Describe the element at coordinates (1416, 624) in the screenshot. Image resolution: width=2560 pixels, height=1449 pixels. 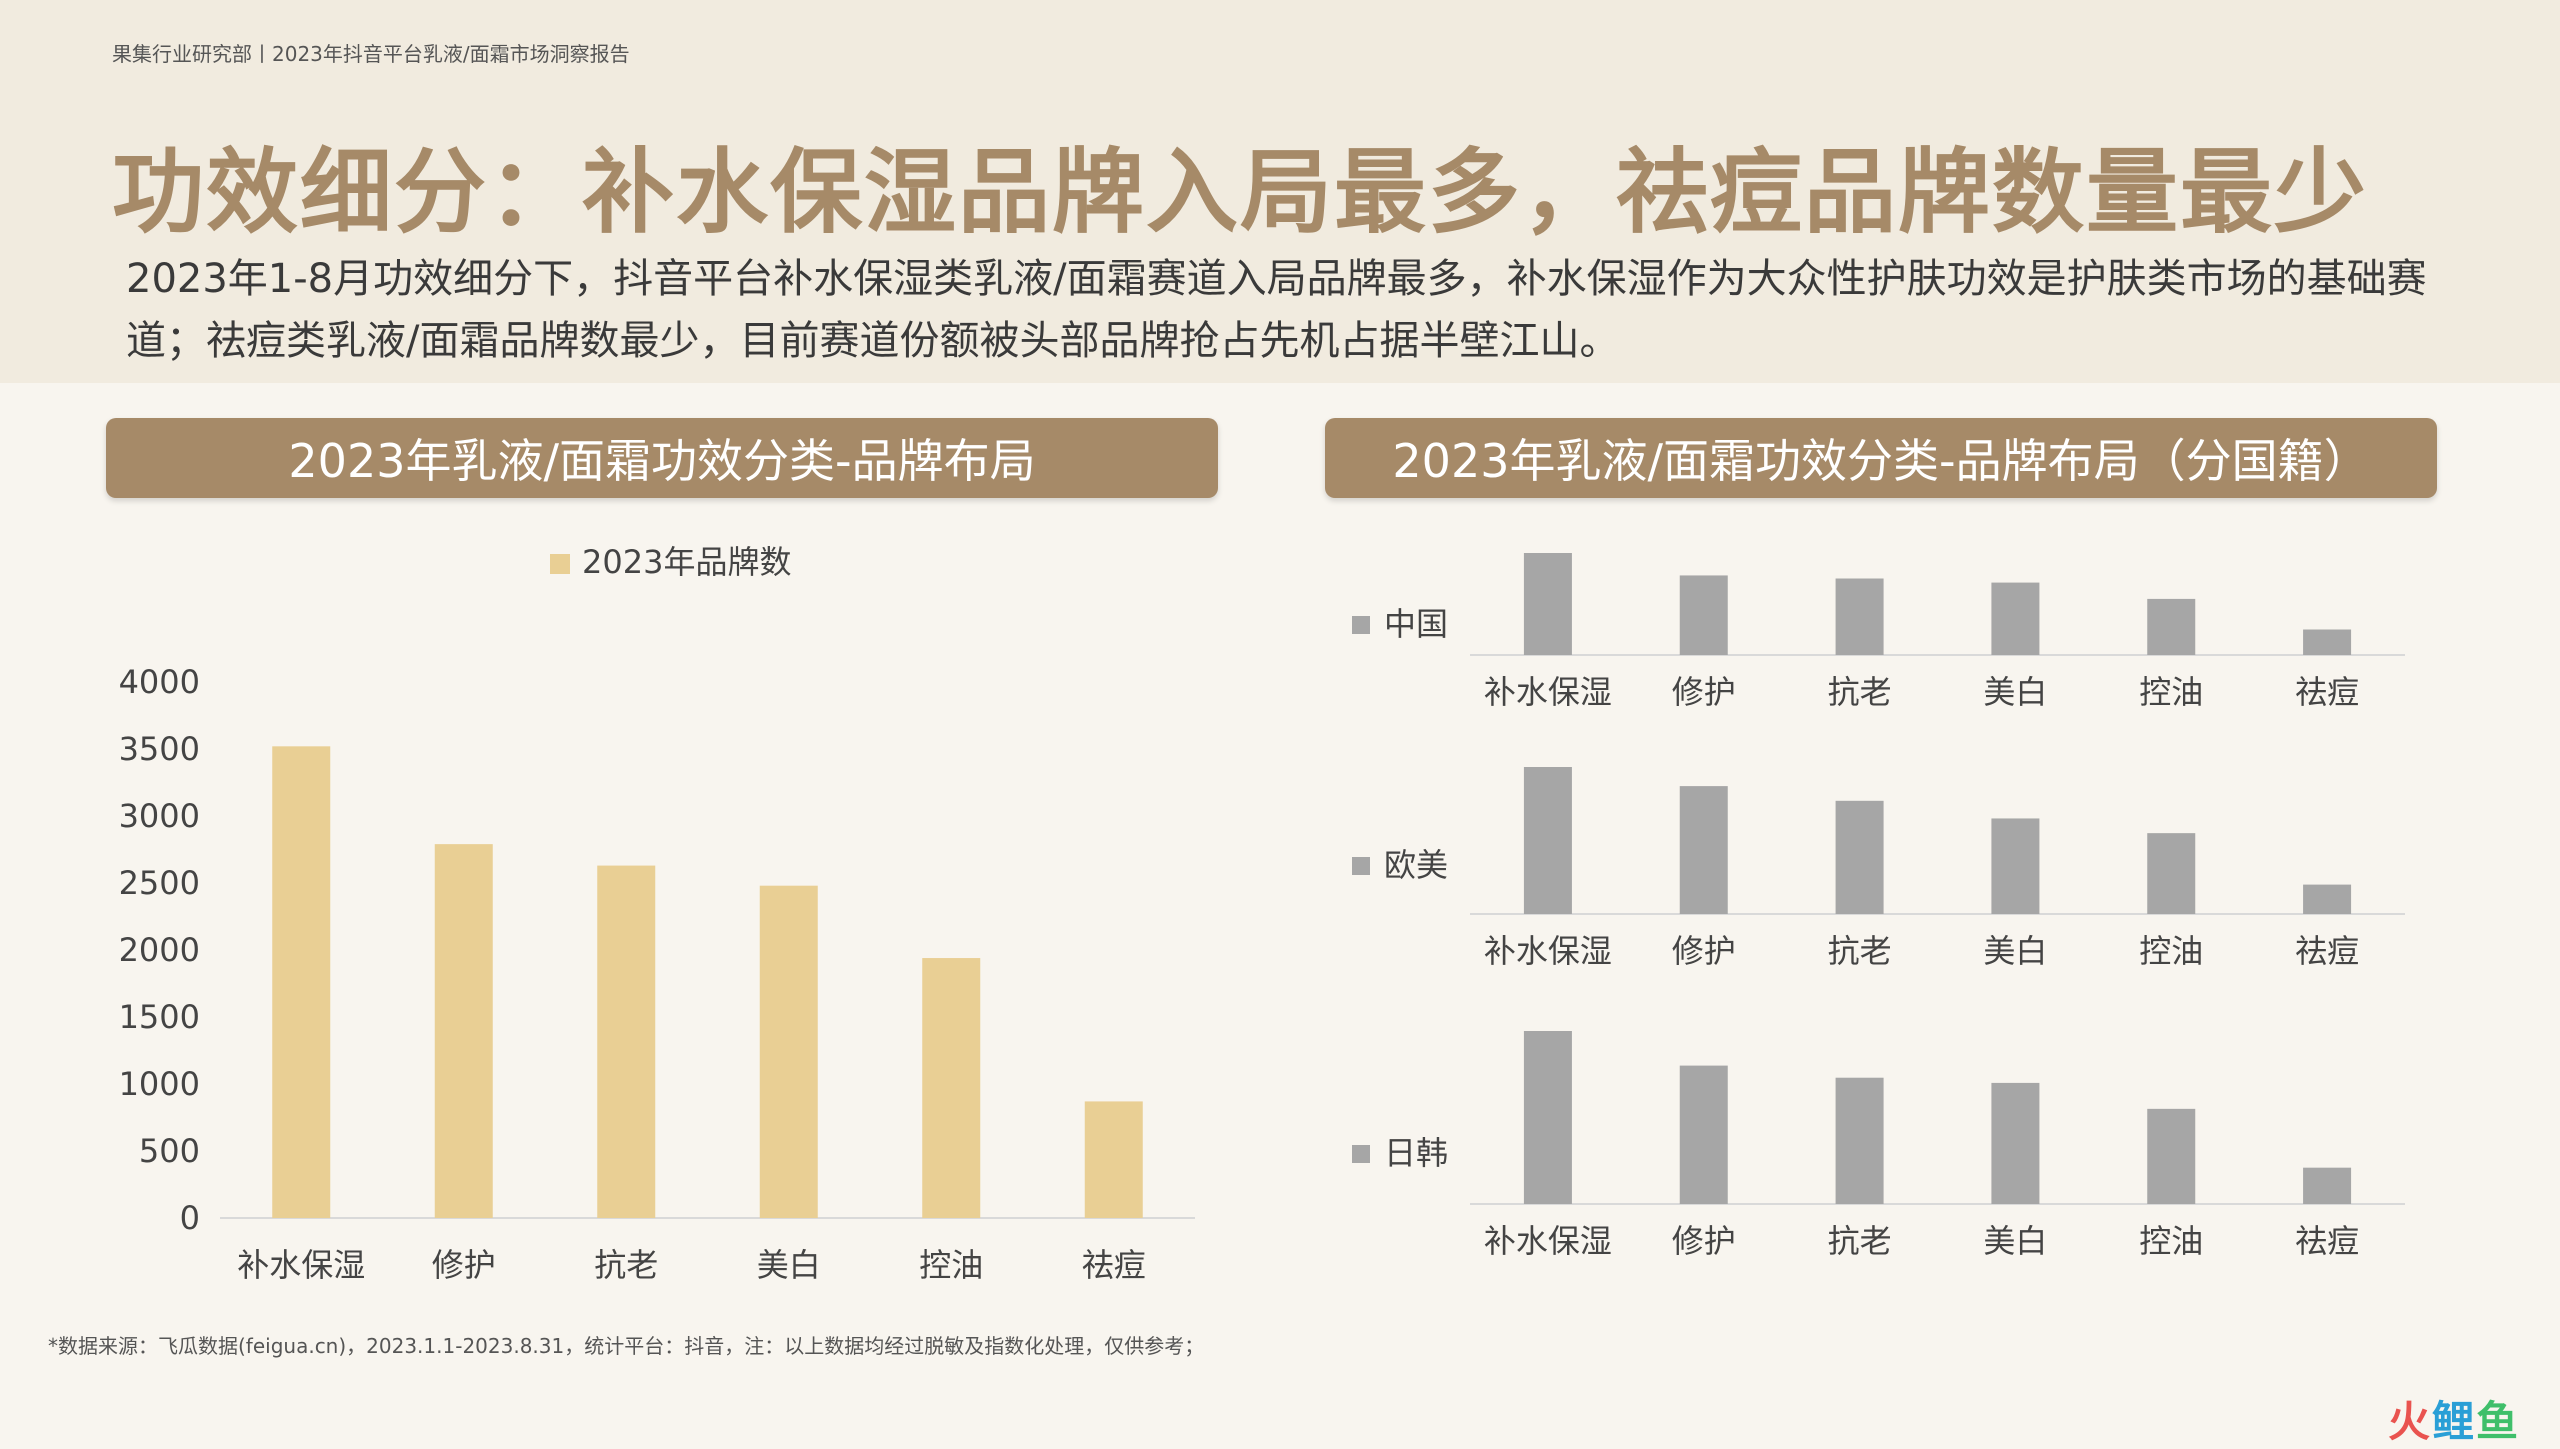
I see `legend-label: 中国` at that location.